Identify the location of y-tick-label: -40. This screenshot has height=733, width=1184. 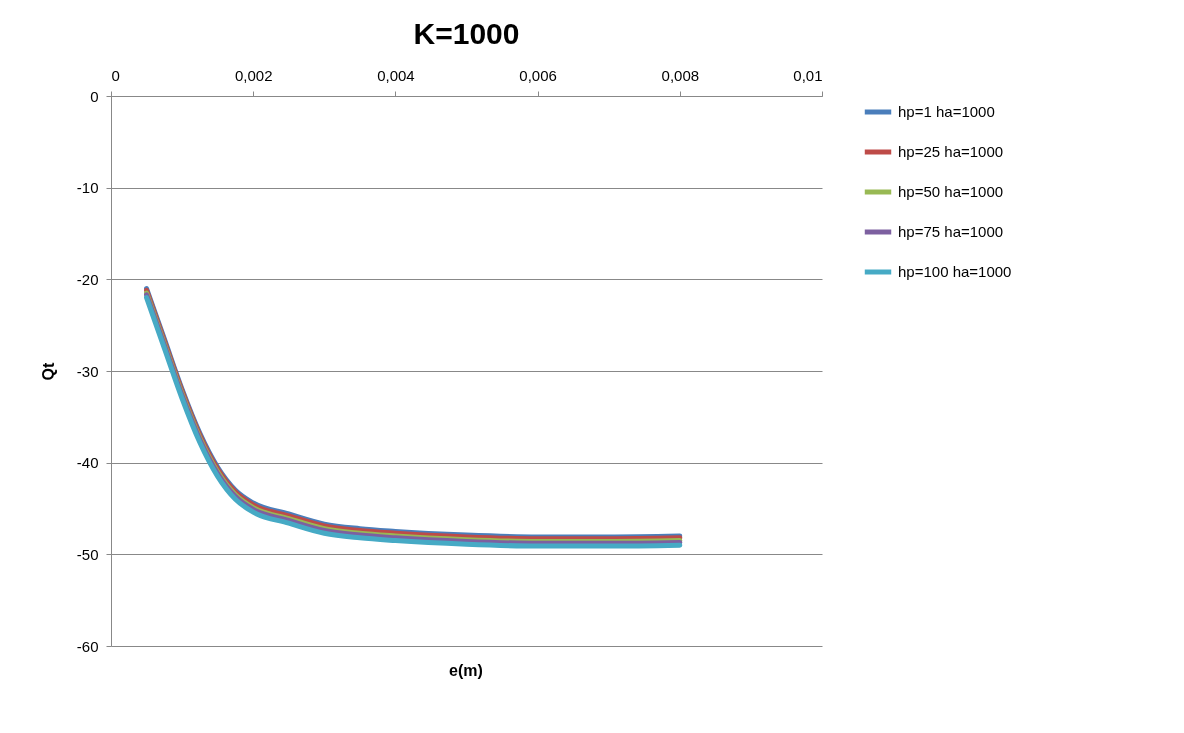
(87, 463).